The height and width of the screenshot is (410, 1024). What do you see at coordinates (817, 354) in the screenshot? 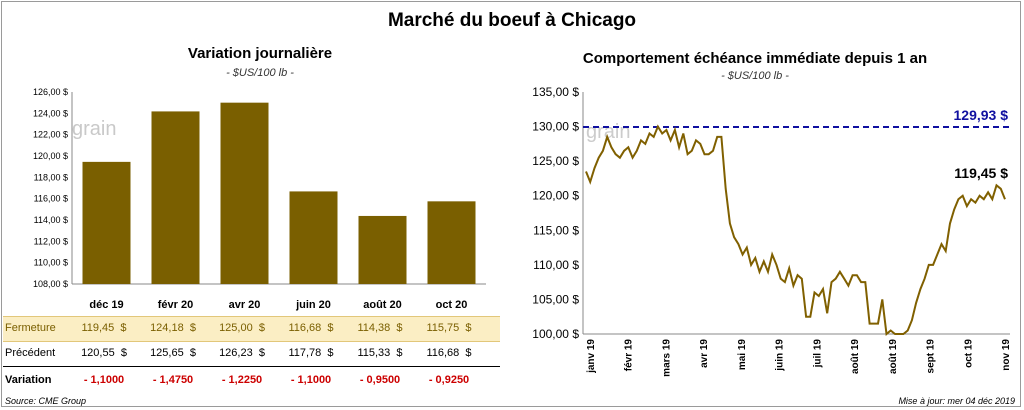
I see `x-tick-label: juil 19` at bounding box center [817, 354].